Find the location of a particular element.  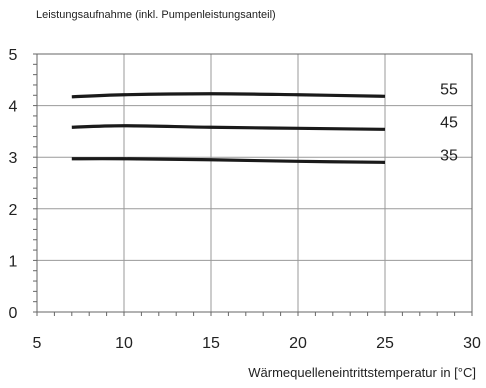

x-tick-label: 10 is located at coordinates (124, 343).